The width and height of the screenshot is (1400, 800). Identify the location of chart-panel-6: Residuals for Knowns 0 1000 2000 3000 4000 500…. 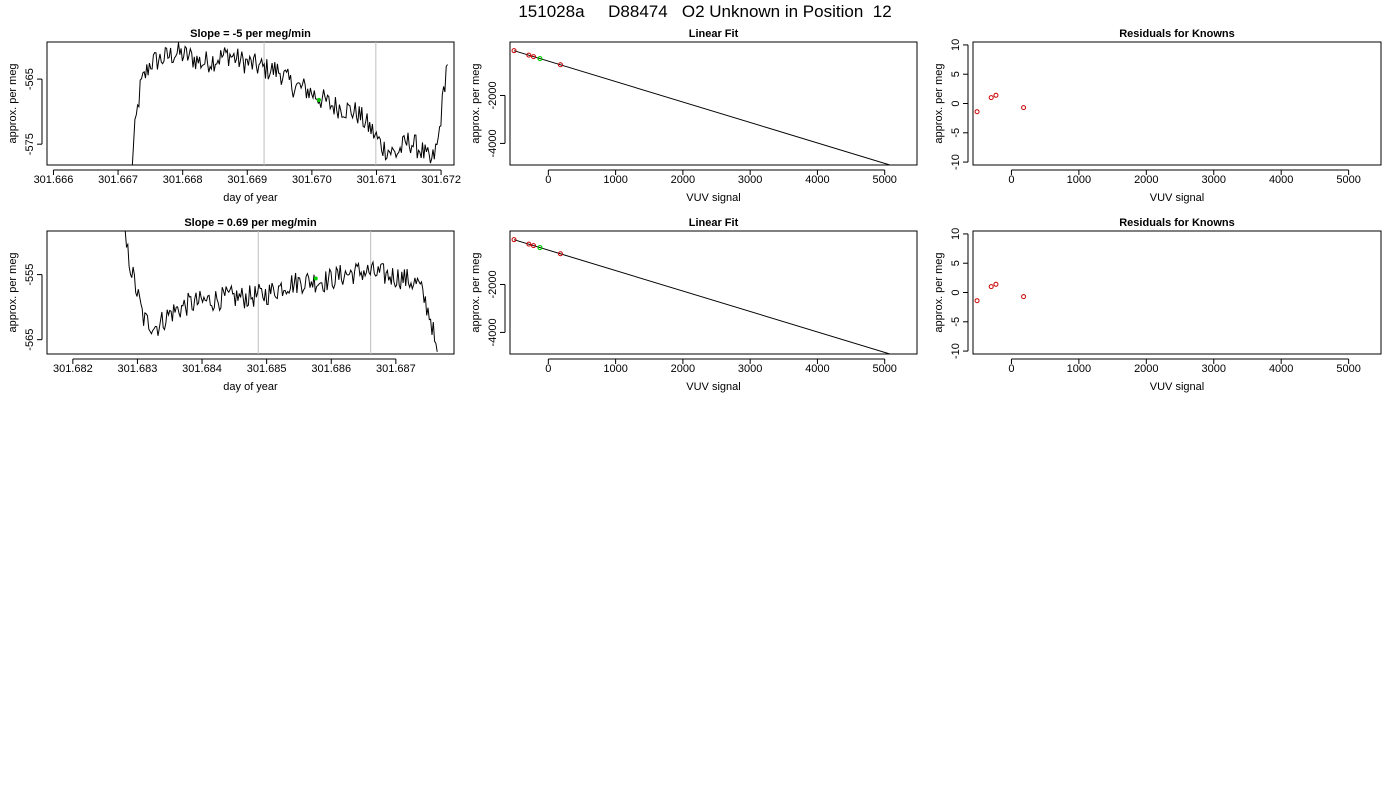
(1157, 305).